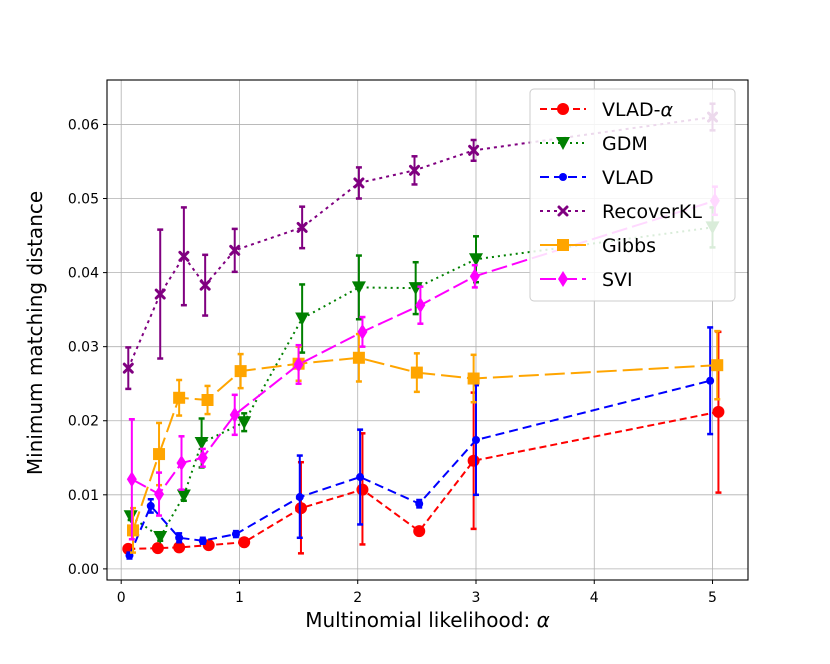 The image size is (830, 664). I want to click on legend-label: RecoverKL, so click(652, 212).